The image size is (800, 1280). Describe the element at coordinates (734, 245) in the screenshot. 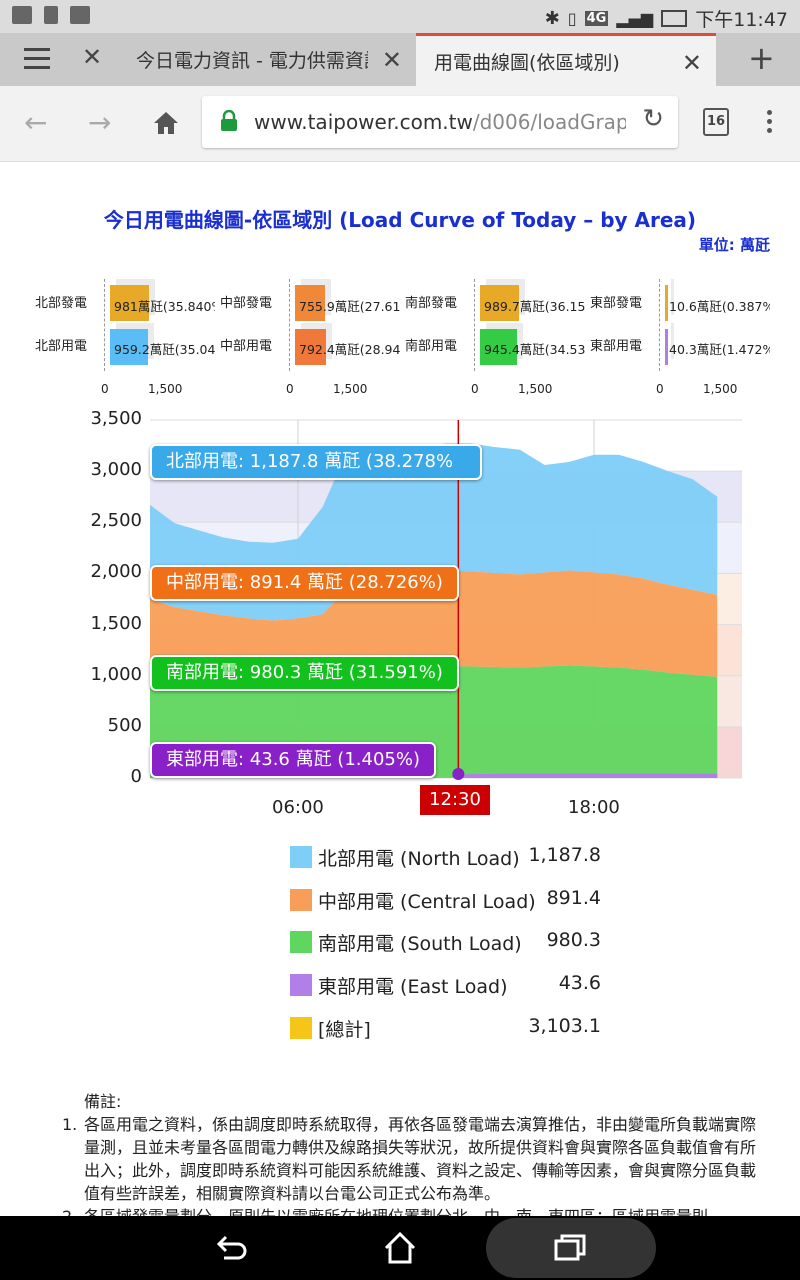

I see `unit-label: 單位: 萬瓩` at that location.